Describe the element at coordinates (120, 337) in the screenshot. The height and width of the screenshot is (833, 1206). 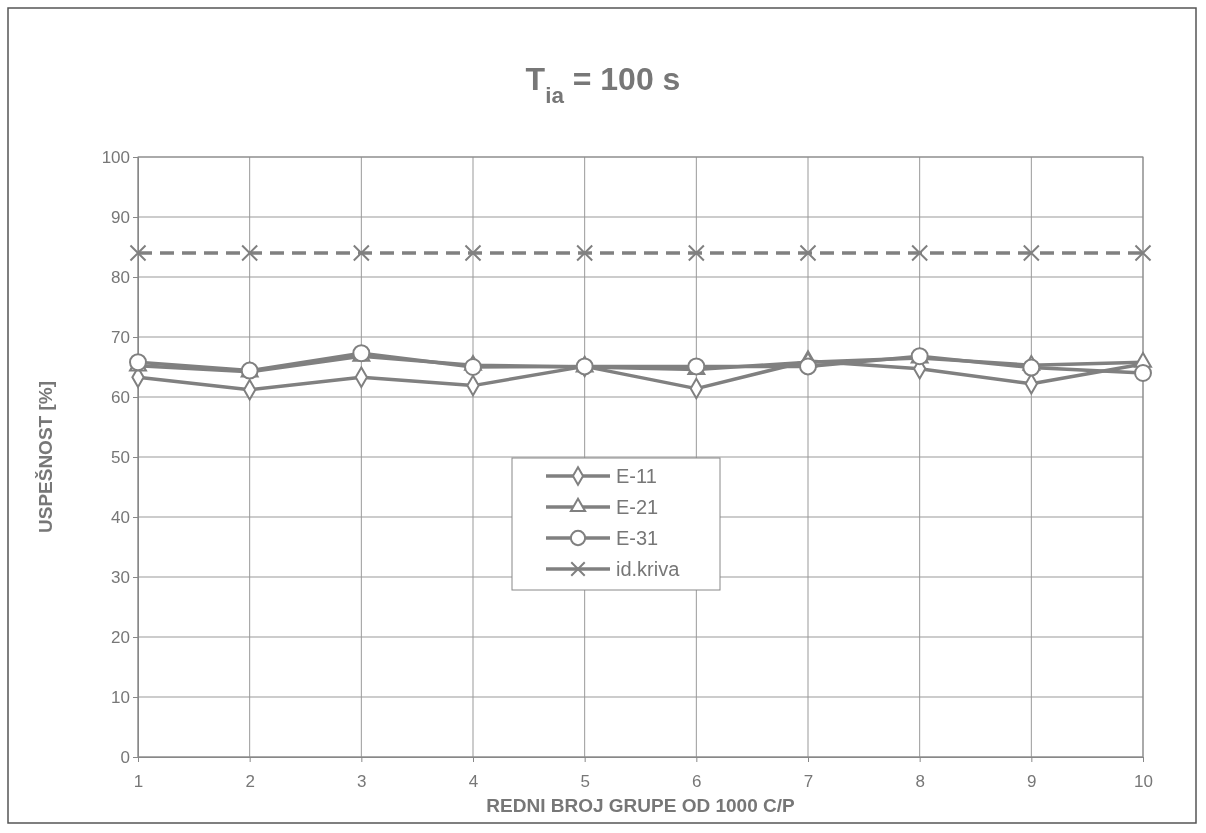
I see `y-tick-label: 70` at that location.